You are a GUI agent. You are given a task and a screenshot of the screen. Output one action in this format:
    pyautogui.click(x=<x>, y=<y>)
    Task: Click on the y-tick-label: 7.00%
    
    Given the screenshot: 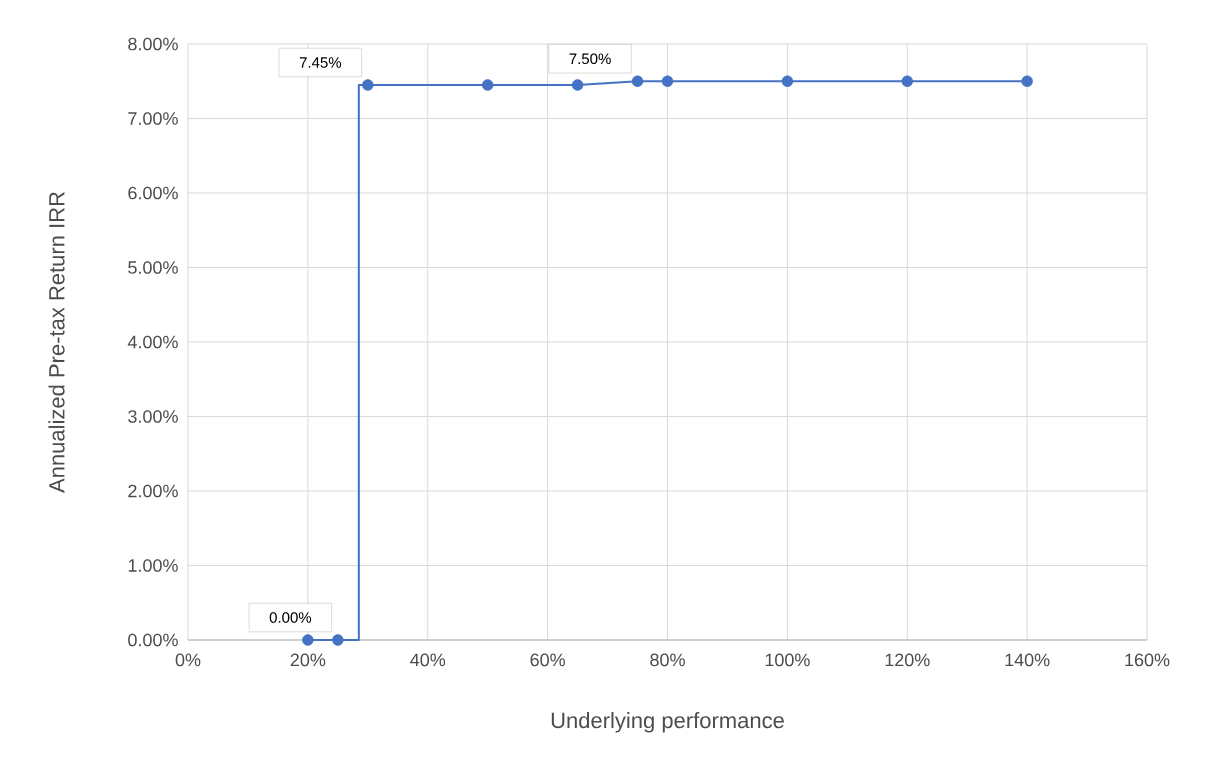 What is the action you would take?
    pyautogui.click(x=153, y=118)
    